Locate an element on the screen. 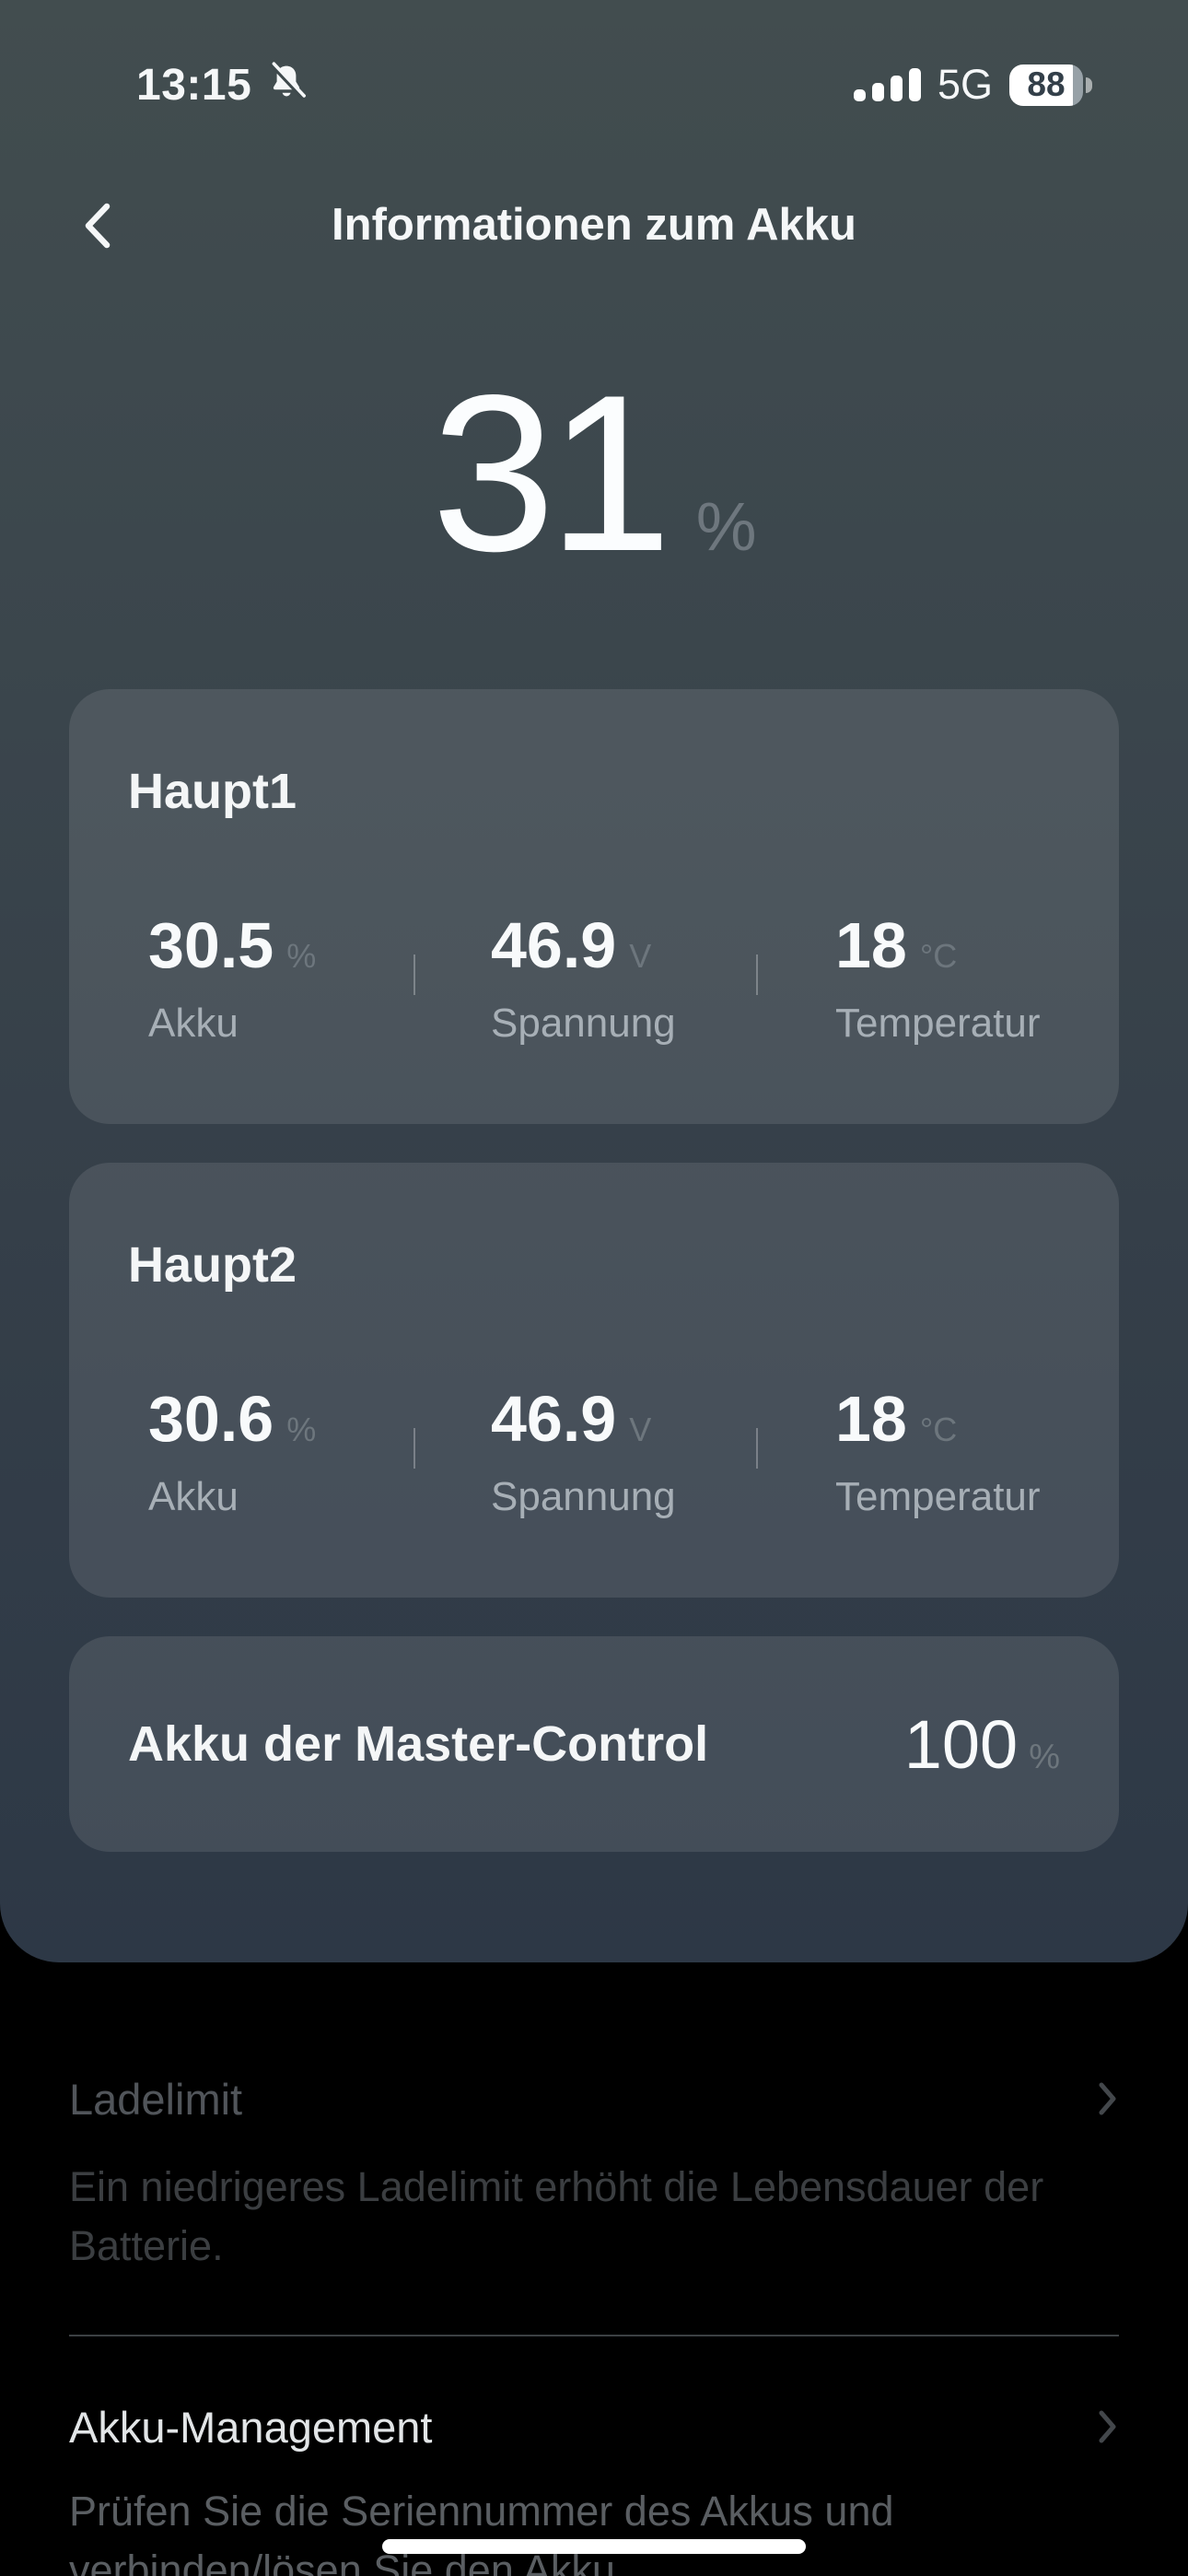  stat-akku: 30.5 % Akku is located at coordinates (232, 979).